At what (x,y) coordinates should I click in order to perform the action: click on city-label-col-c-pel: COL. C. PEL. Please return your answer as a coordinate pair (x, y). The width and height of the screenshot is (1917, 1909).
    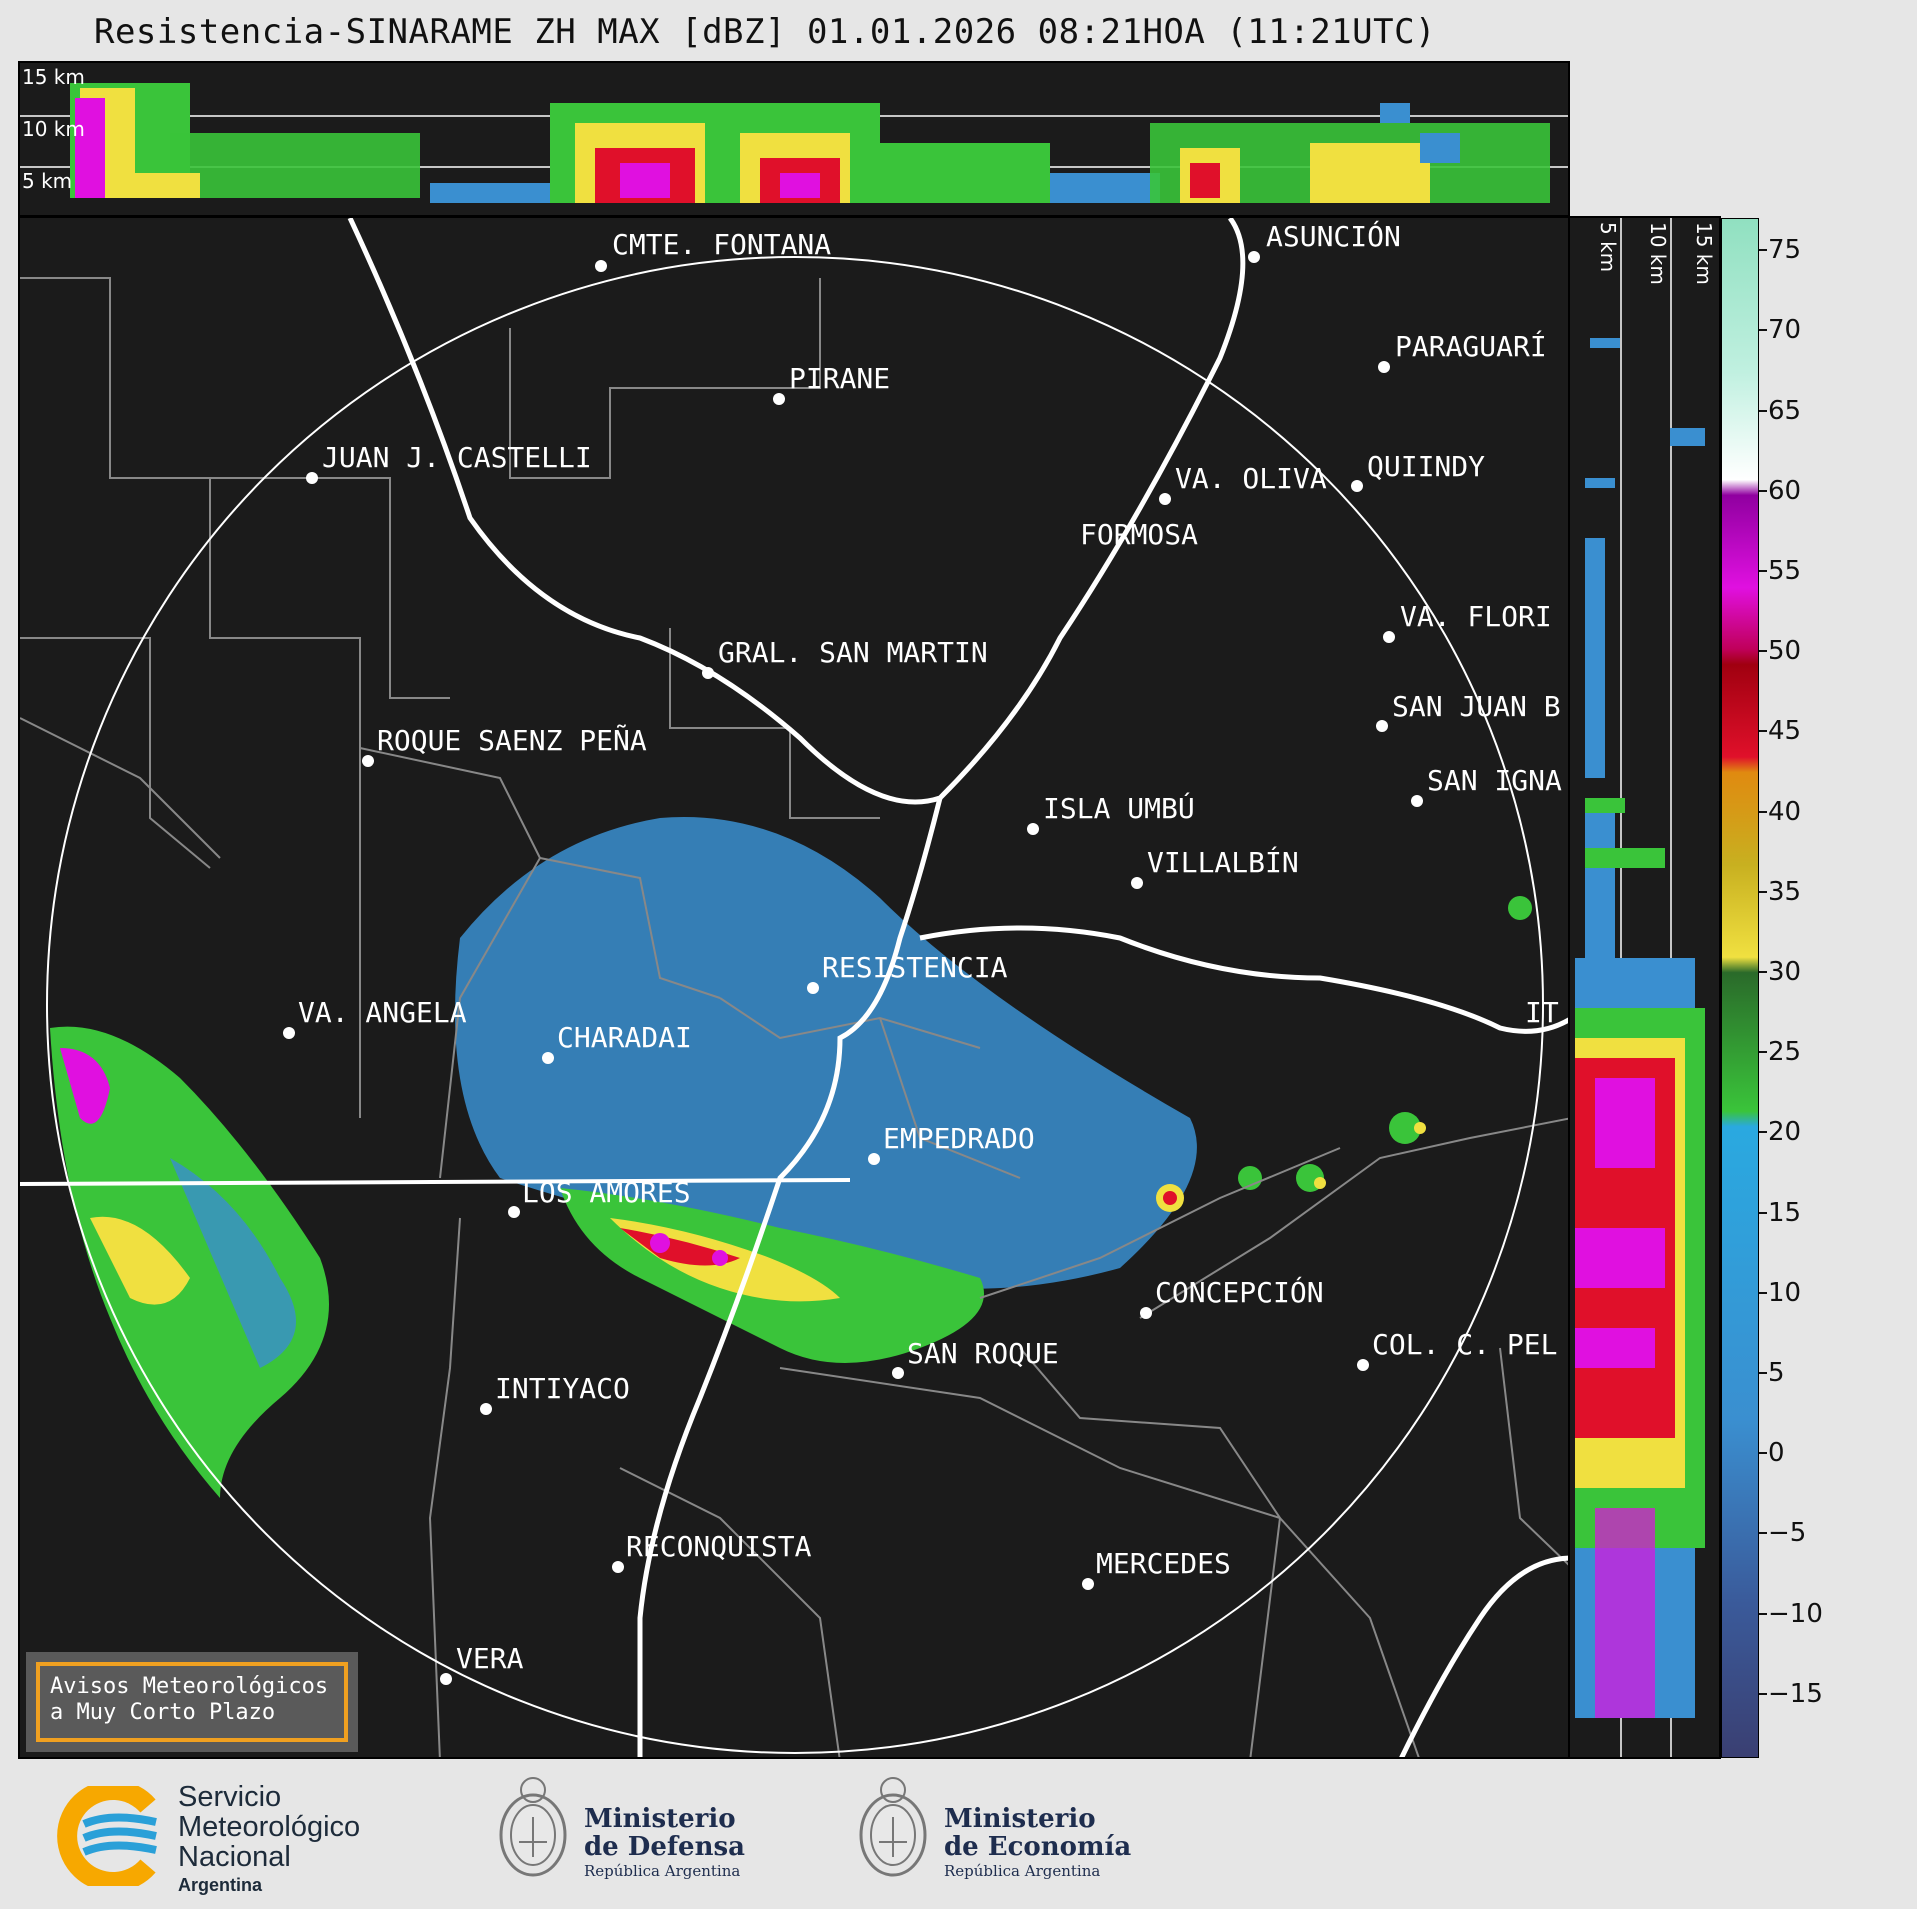
    Looking at the image, I should click on (1465, 1344).